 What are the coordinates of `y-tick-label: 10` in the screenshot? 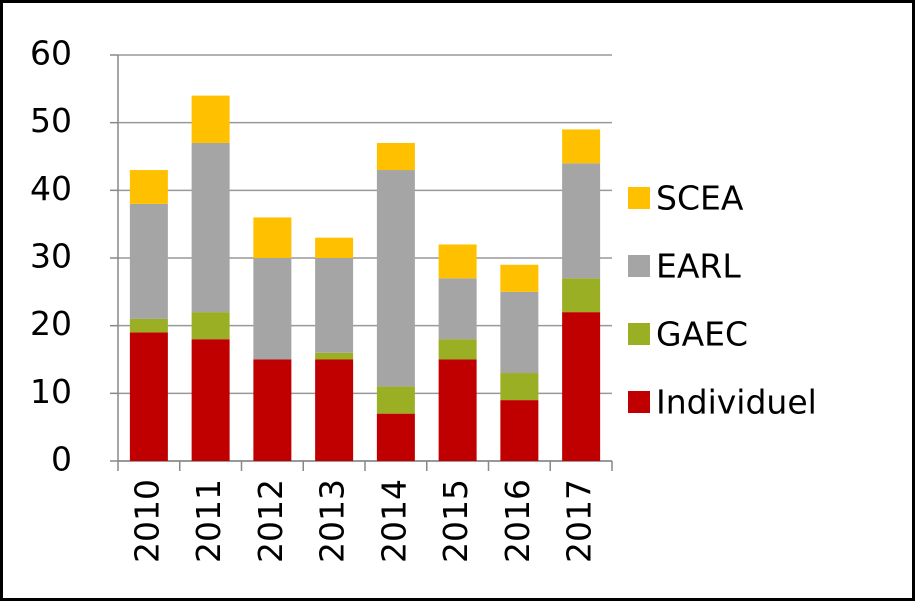 It's located at (51, 391).